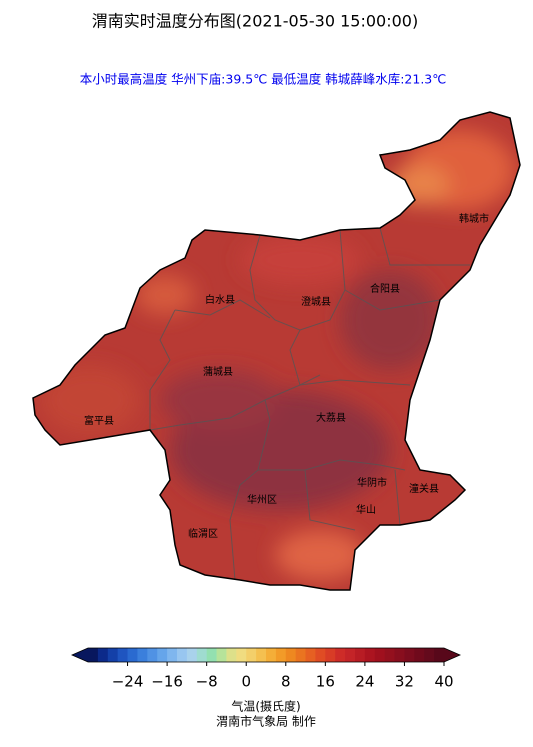 This screenshot has width=533, height=747. What do you see at coordinates (207, 682) in the screenshot?
I see `colorbar-tick-label: −8` at bounding box center [207, 682].